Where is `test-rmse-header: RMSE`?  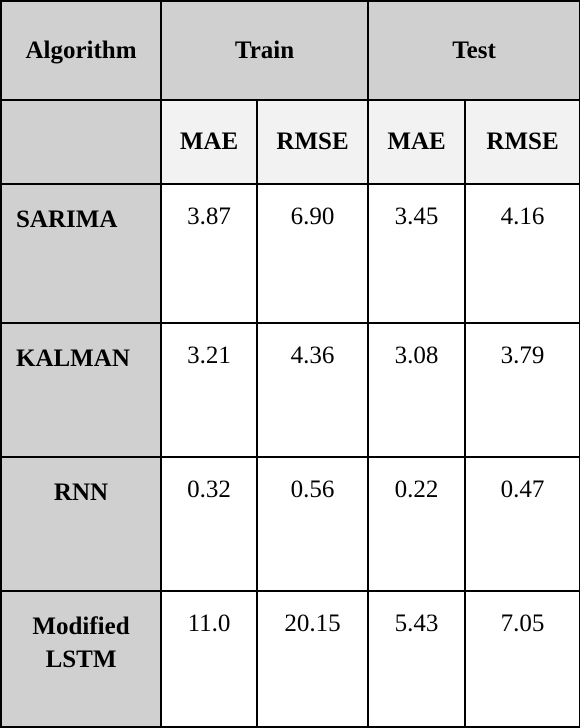 test-rmse-header: RMSE is located at coordinates (522, 142).